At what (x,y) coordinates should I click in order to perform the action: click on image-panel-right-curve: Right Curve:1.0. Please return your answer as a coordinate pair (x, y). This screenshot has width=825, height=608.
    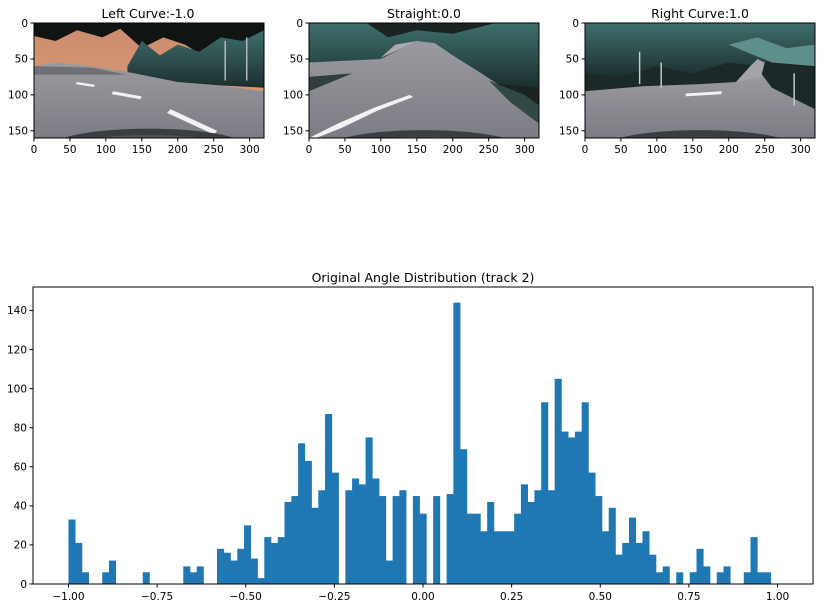
    Looking at the image, I should click on (700, 72).